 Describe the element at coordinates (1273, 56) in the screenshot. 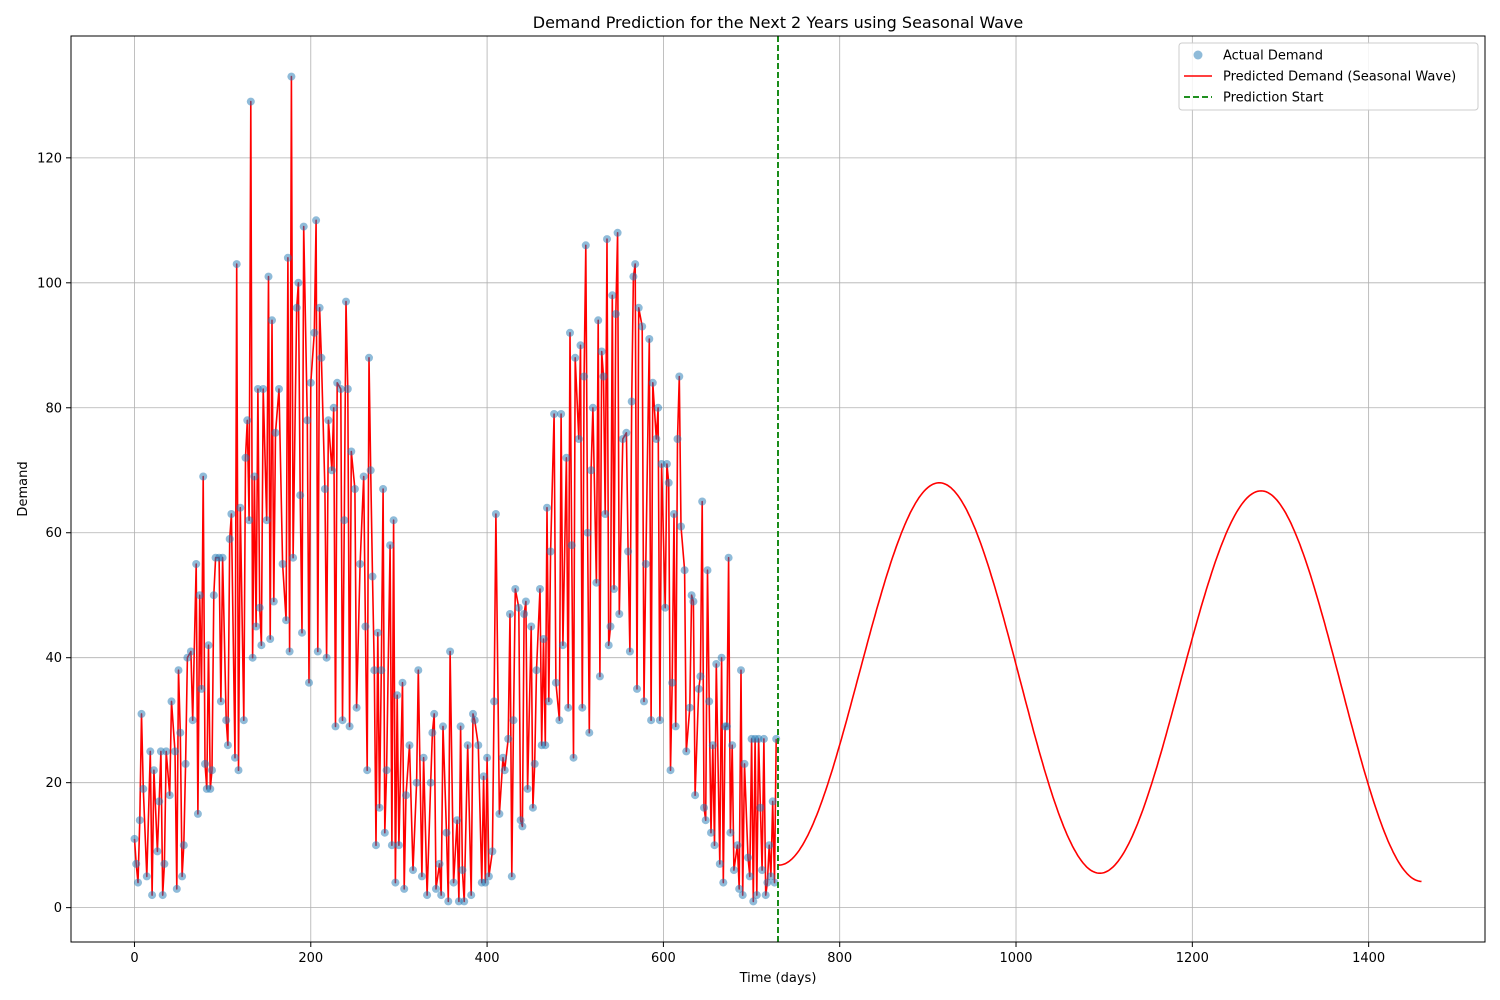

I see `legend-entry-actual-demand: Actual Demand` at that location.